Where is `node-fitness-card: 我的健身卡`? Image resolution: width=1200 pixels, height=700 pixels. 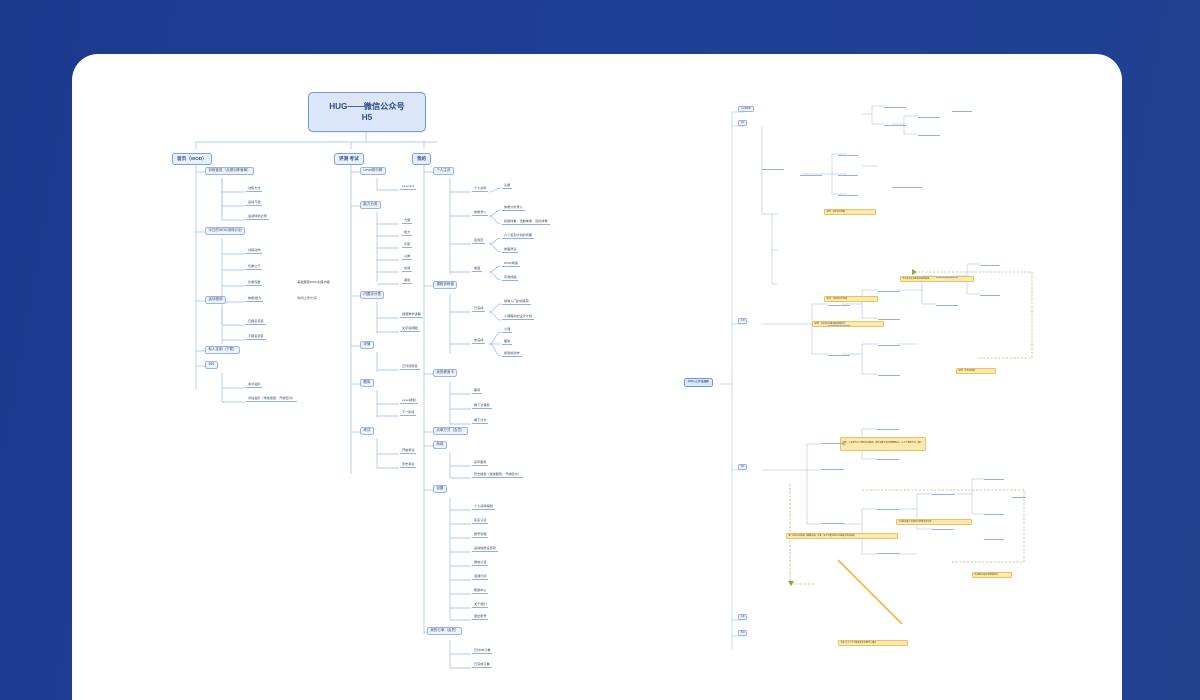 node-fitness-card: 我的健身卡 is located at coordinates (445, 373).